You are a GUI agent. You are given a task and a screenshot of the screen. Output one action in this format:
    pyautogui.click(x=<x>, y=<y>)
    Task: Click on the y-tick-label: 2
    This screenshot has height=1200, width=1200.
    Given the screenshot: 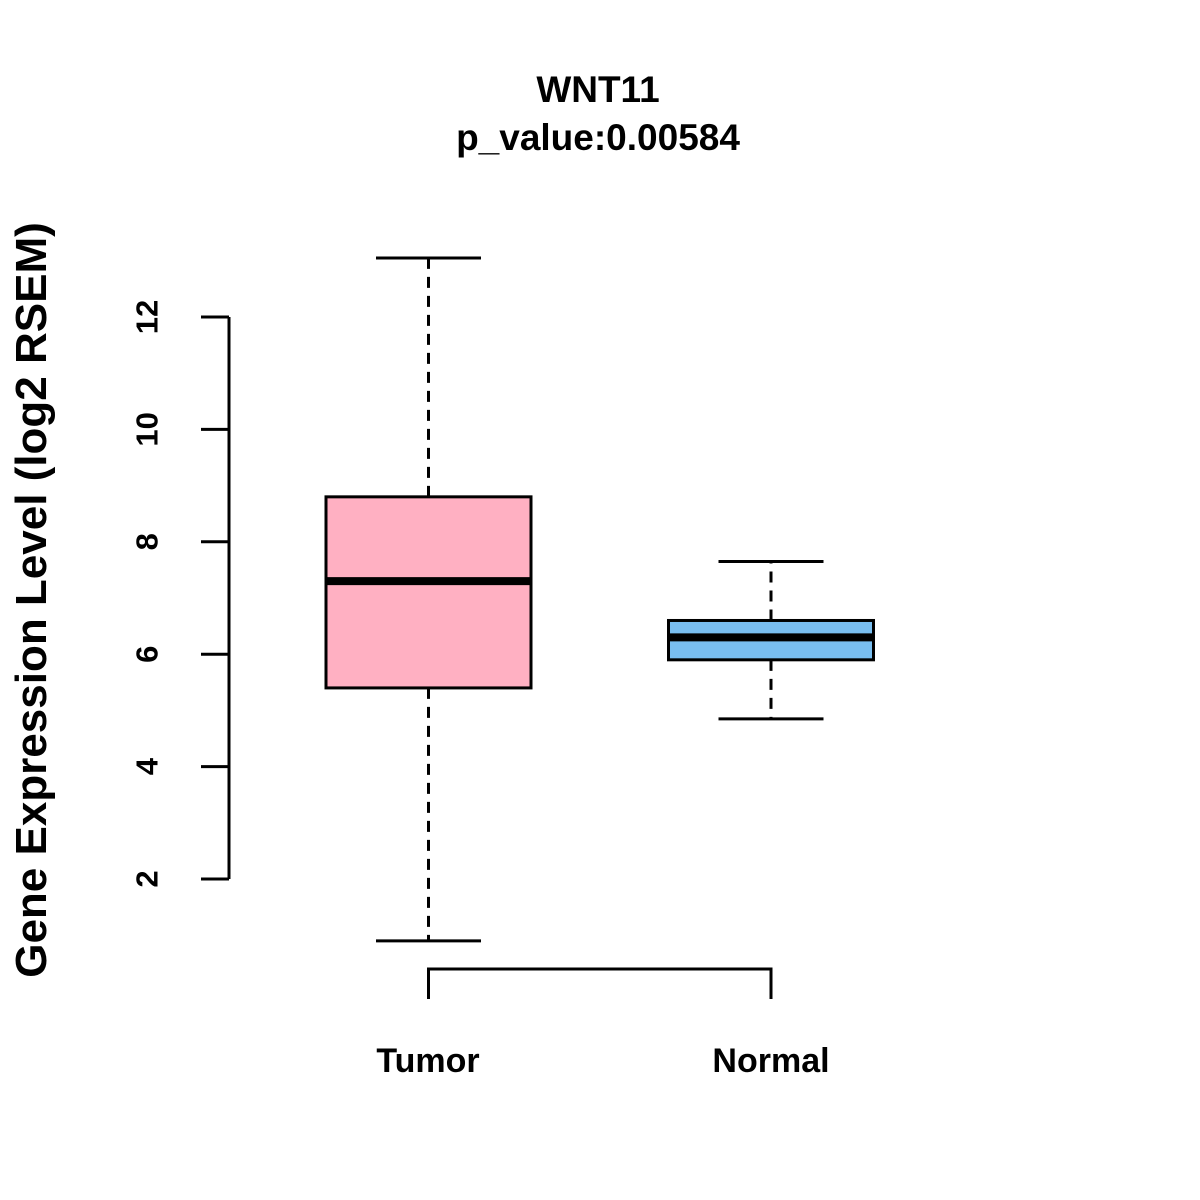 What is the action you would take?
    pyautogui.click(x=147, y=878)
    